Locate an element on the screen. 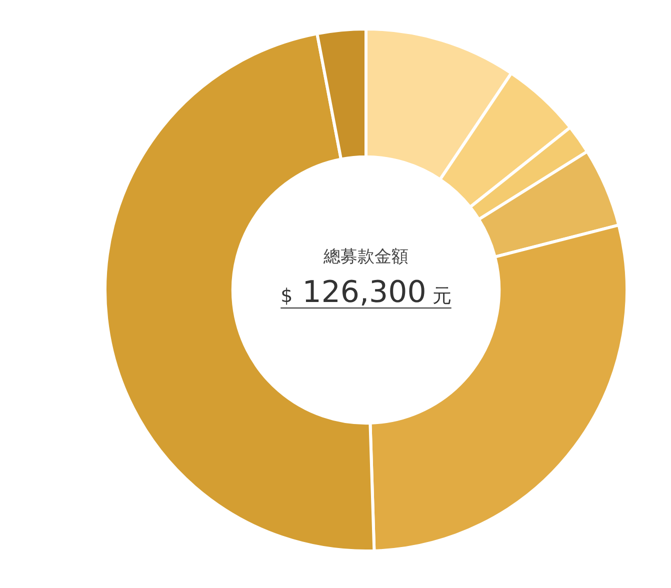 Image resolution: width=671 pixels, height=588 pixels. text: $ 126,300 元 is located at coordinates (366, 292).